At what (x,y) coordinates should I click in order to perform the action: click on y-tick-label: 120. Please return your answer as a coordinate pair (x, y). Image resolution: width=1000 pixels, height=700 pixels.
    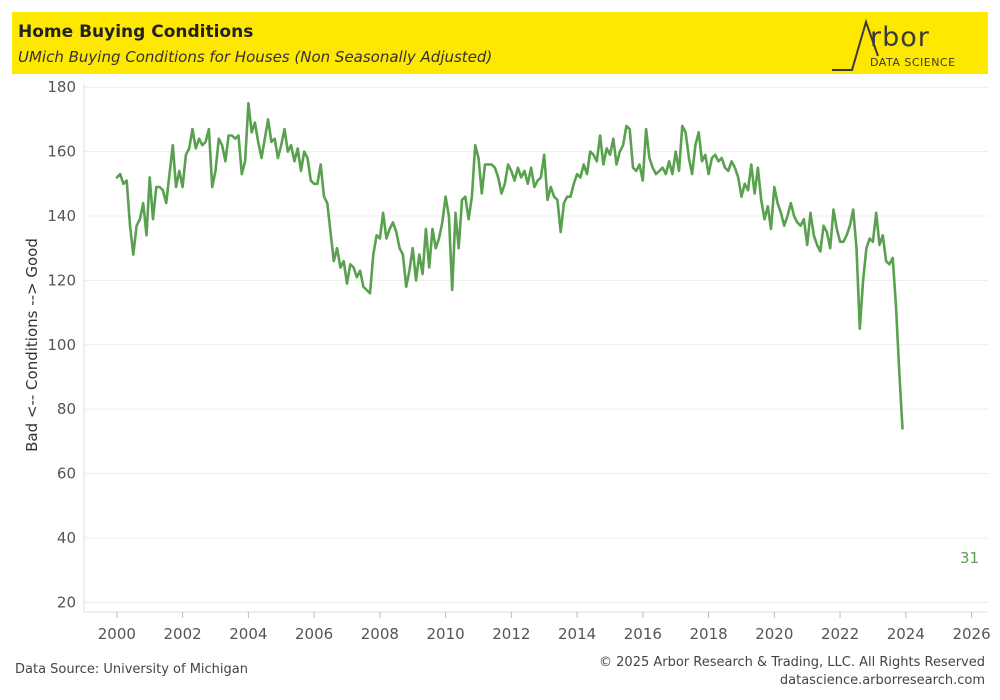
    Looking at the image, I should click on (61, 280).